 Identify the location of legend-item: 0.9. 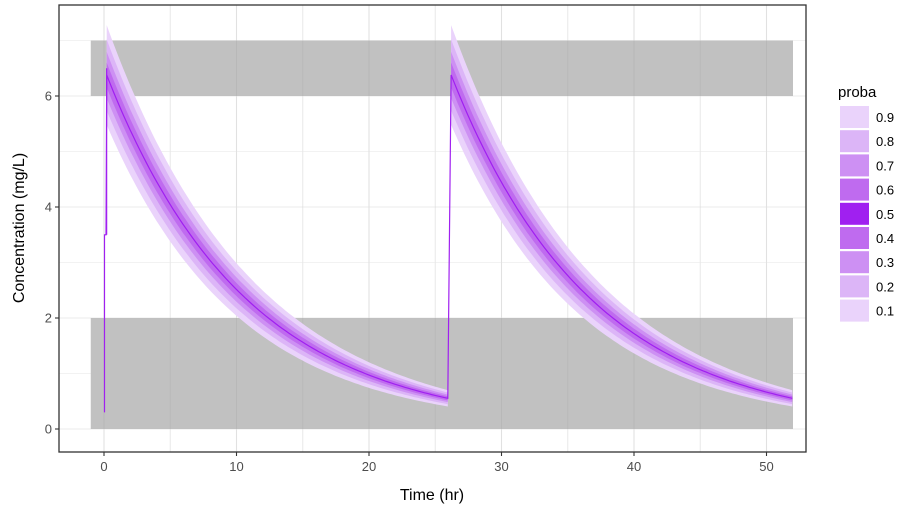
(867, 117).